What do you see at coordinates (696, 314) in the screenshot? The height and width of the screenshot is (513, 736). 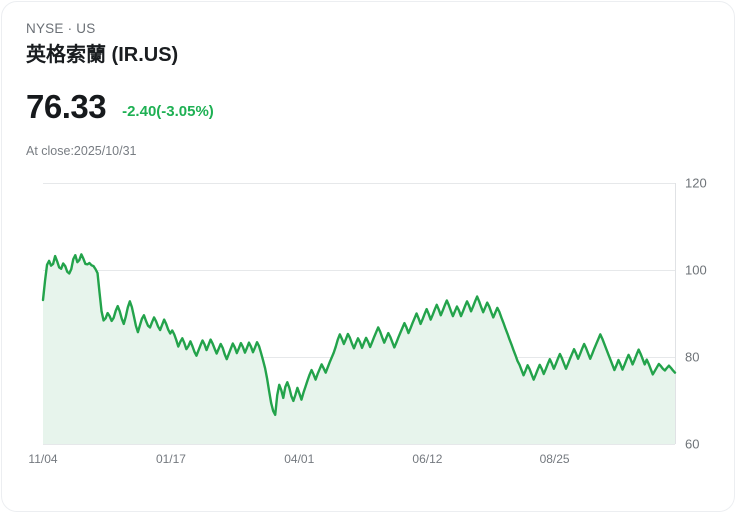 I see `chart-y-axis-labels: 120 100 80 60` at bounding box center [696, 314].